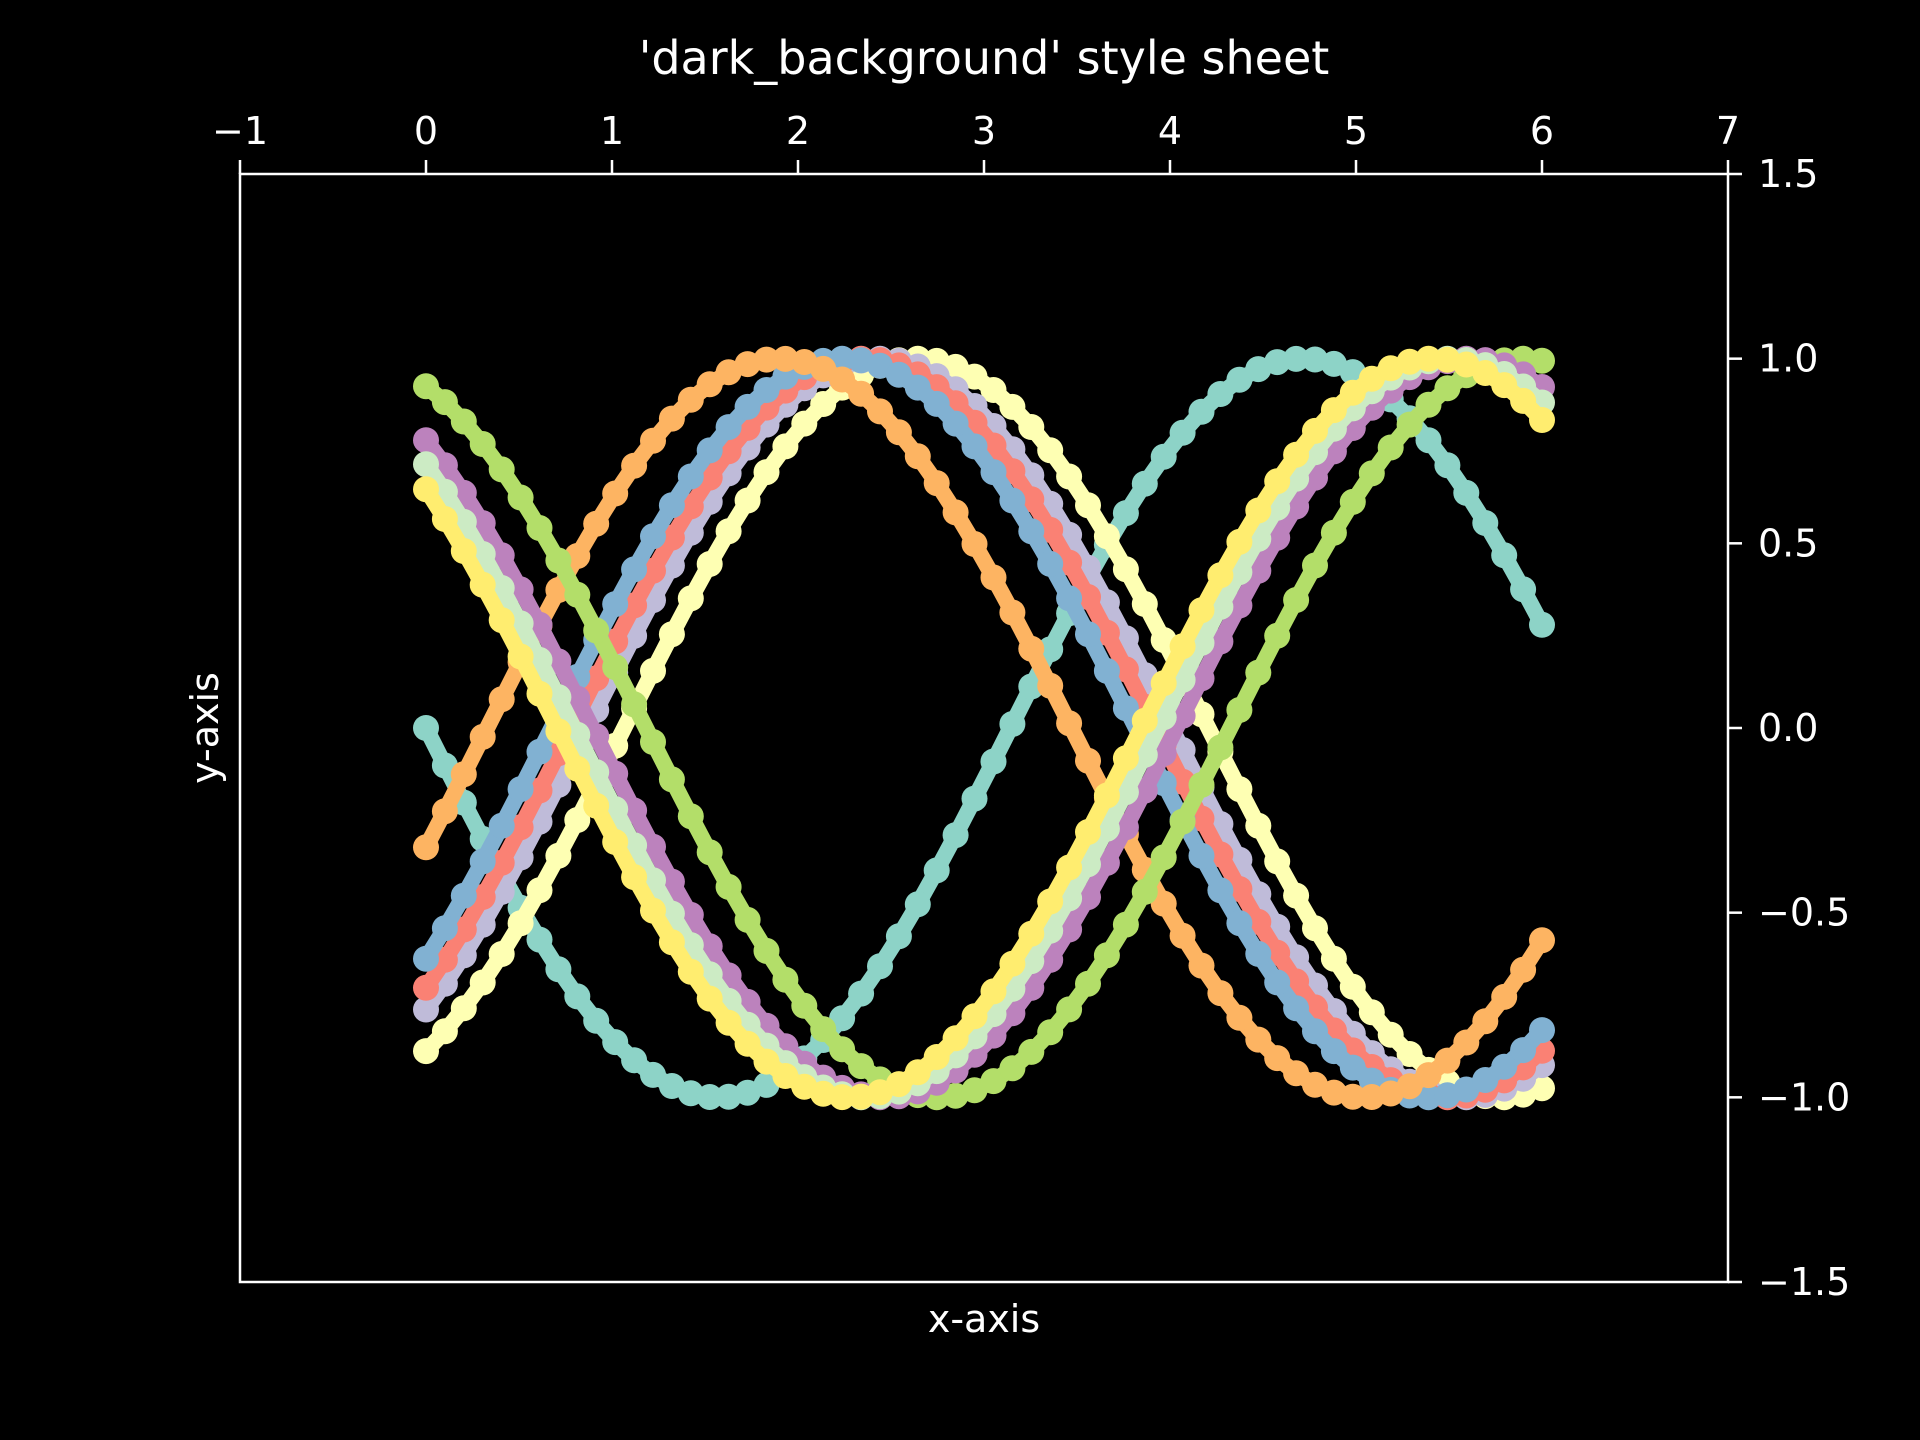 Image resolution: width=1920 pixels, height=1440 pixels. I want to click on y-tick-label: −0.5, so click(1804, 913).